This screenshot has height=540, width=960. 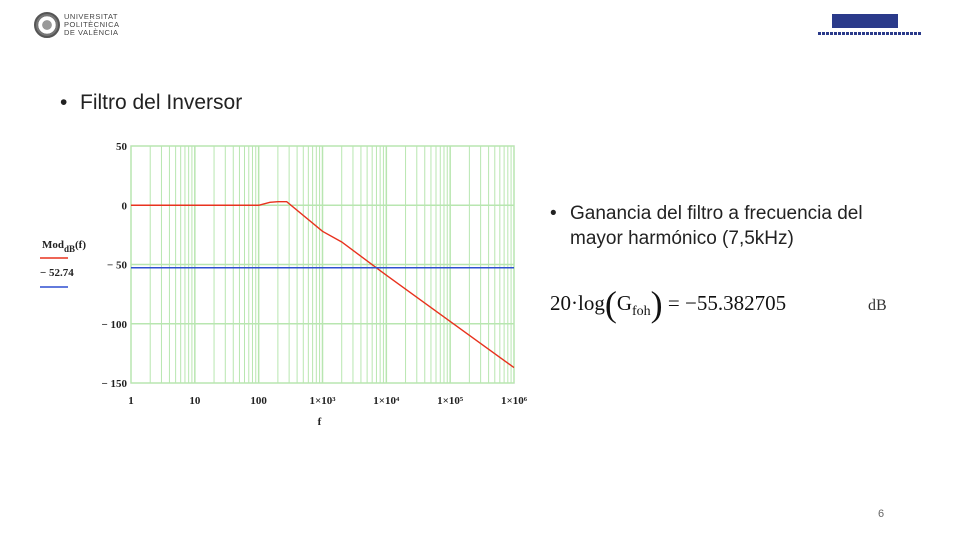 I want to click on logo-seal, so click(x=47, y=25).